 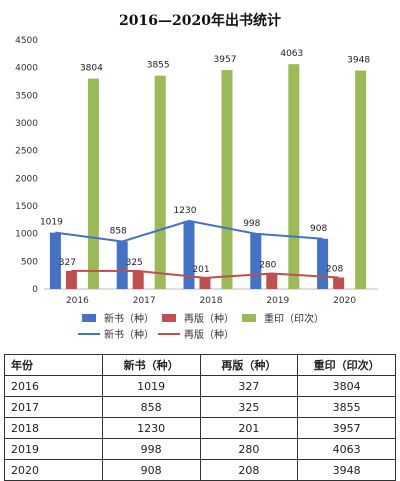 What do you see at coordinates (225, 60) in the screenshot?
I see `data-label: 3957` at bounding box center [225, 60].